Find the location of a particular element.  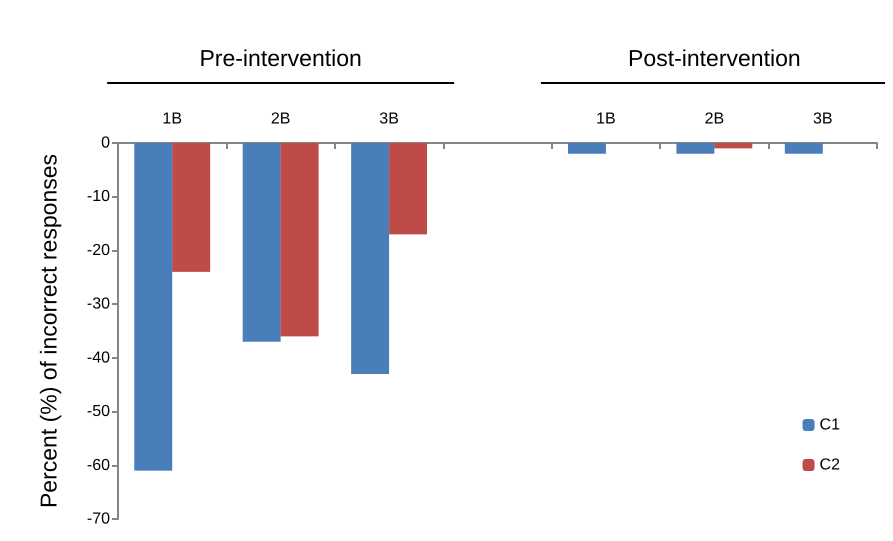

y-tick-label: -50 is located at coordinates (98, 411).